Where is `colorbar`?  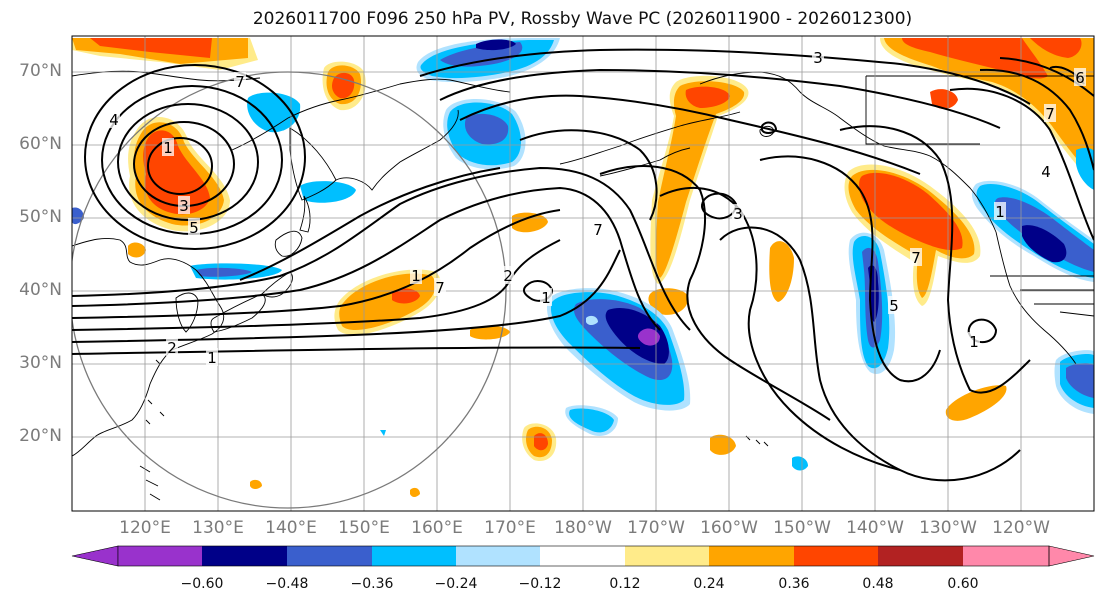 colorbar is located at coordinates (583, 556).